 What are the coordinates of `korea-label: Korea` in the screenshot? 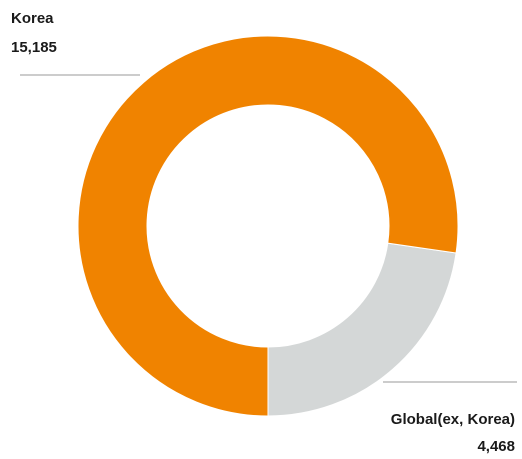 It's located at (32, 18).